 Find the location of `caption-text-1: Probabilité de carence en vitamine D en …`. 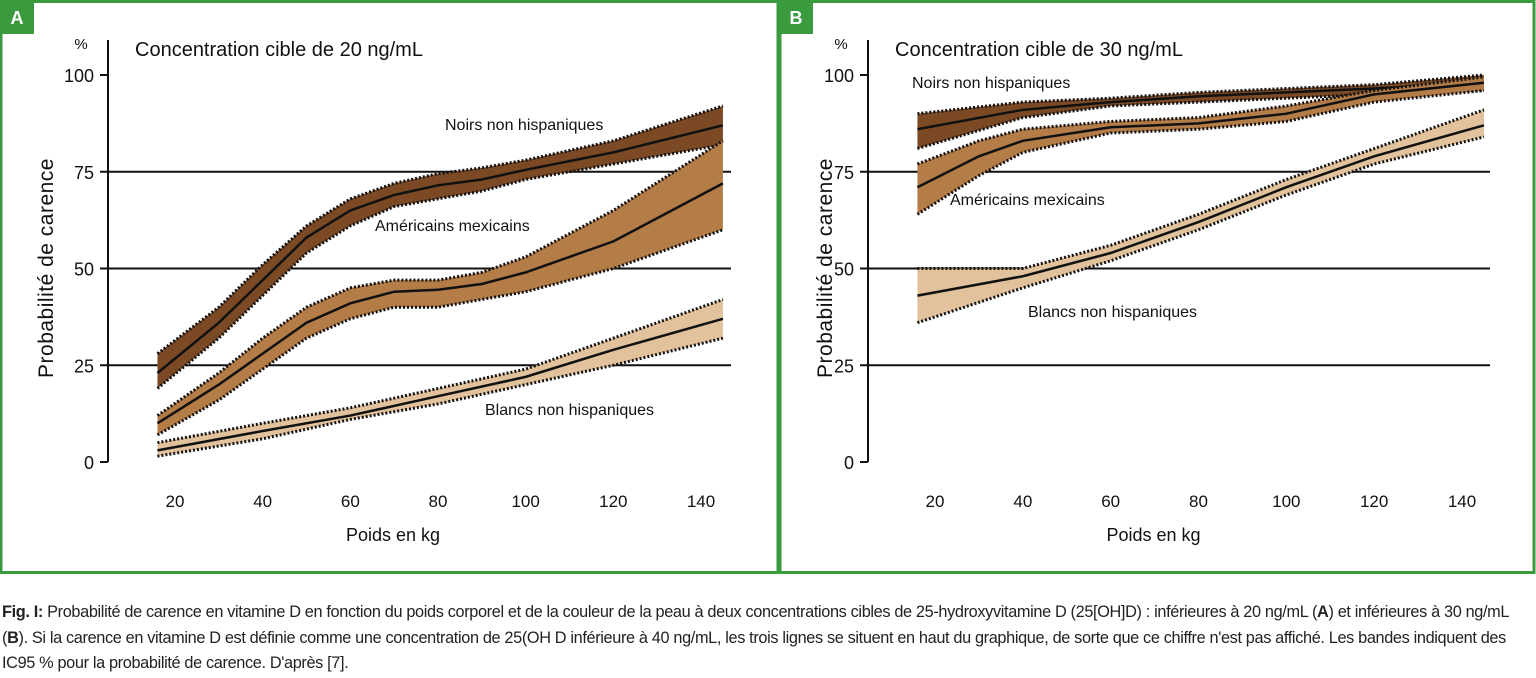

caption-text-1: Probabilité de carence en vitamine D en … is located at coordinates (680, 612).